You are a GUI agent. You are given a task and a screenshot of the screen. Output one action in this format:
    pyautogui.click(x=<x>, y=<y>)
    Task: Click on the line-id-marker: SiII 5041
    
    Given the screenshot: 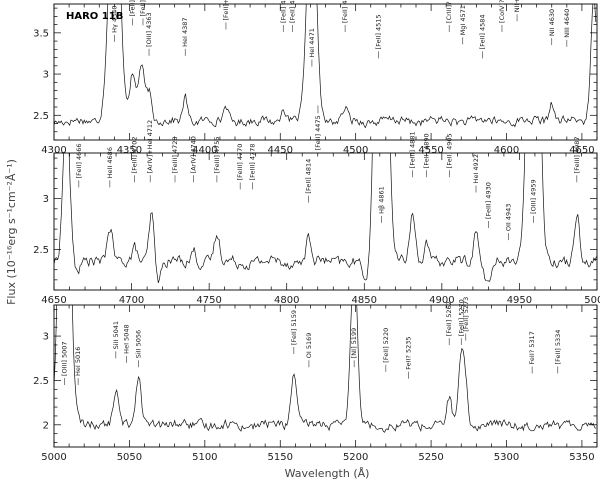 What is the action you would take?
    pyautogui.click(x=116, y=340)
    